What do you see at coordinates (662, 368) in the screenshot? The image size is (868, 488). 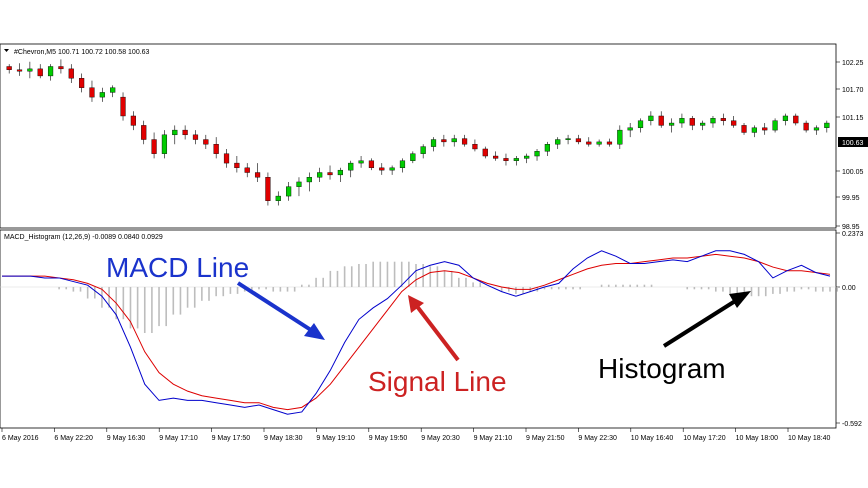 I see `histogram-annotation: Histogram` at bounding box center [662, 368].